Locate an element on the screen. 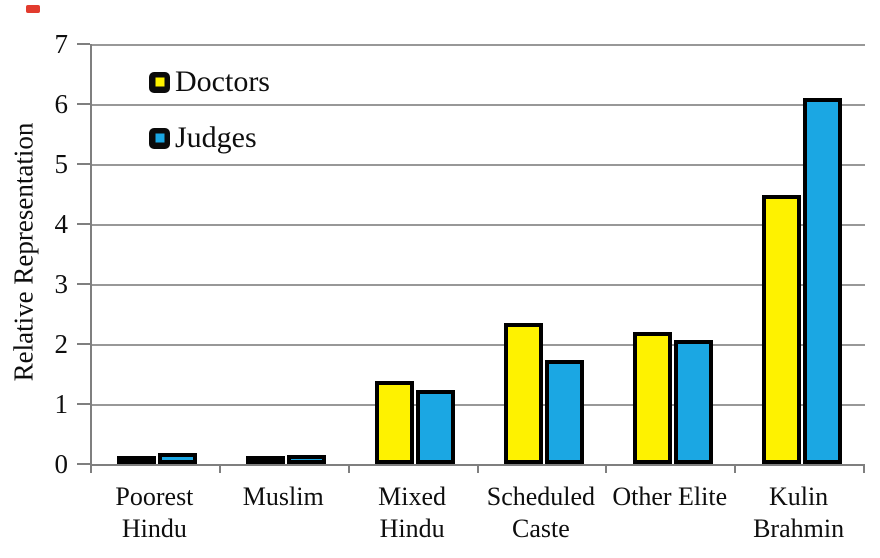 This screenshot has height=558, width=880. y-tick-label: 5 is located at coordinates (61, 164).